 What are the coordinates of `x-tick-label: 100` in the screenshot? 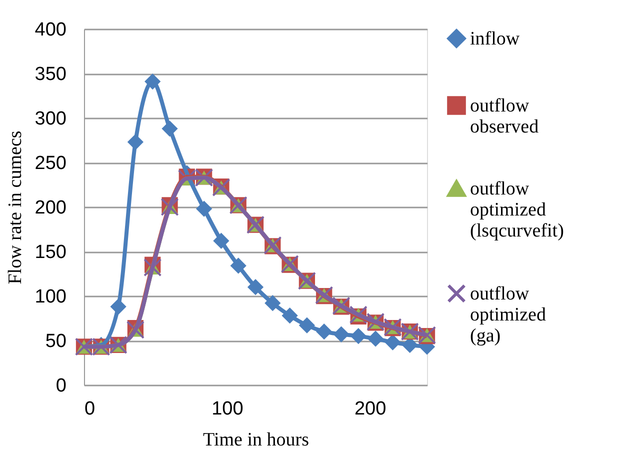 It's located at (228, 409).